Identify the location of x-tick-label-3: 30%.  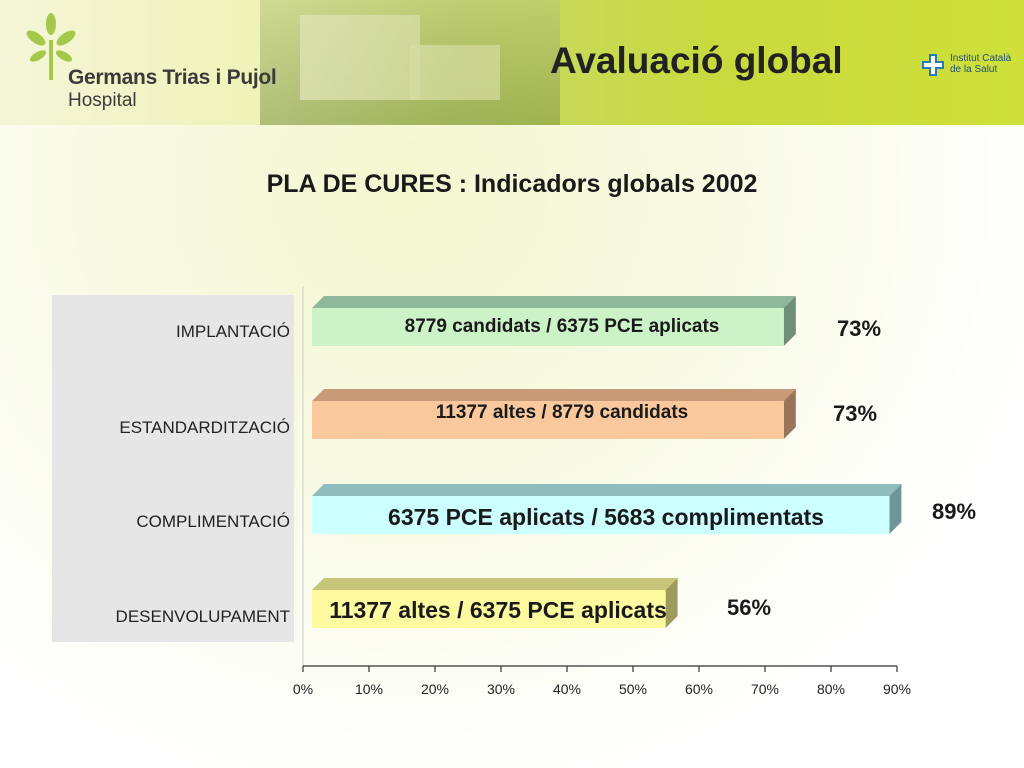
(501, 689).